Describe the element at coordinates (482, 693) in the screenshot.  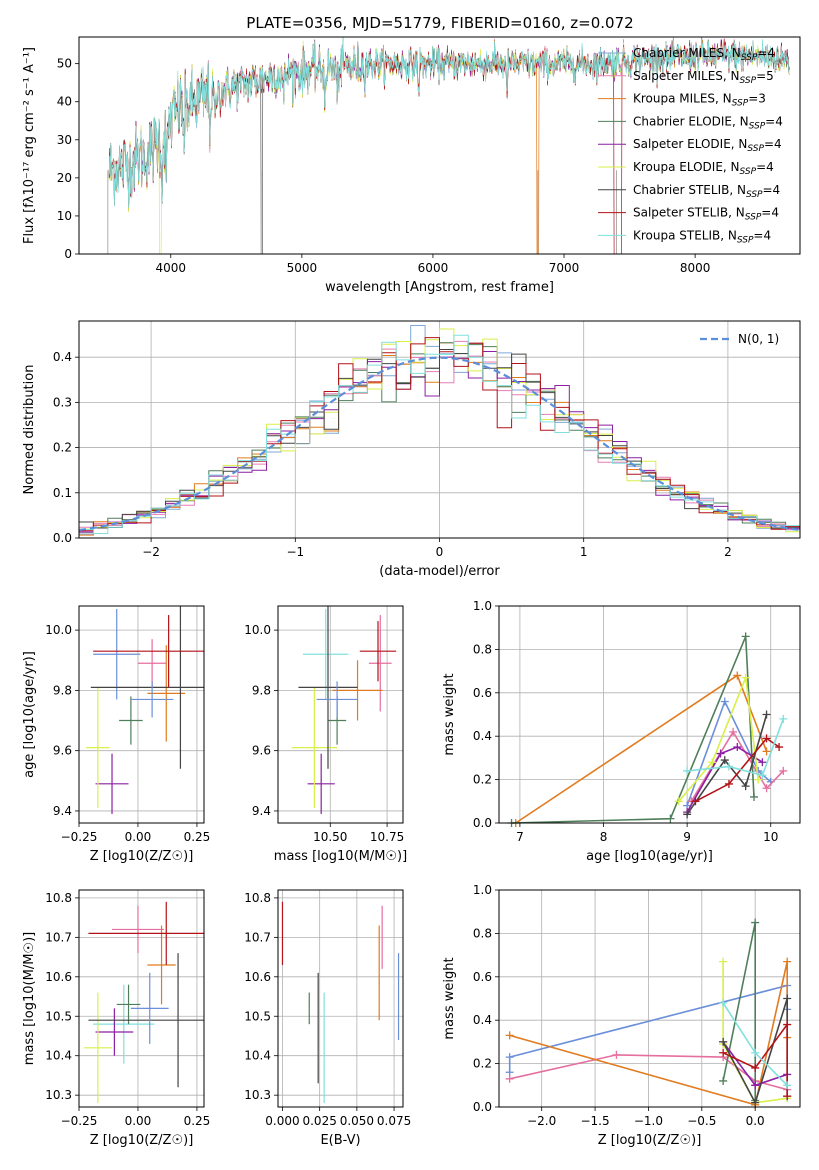
I see `y-tick-label: 0.6` at that location.